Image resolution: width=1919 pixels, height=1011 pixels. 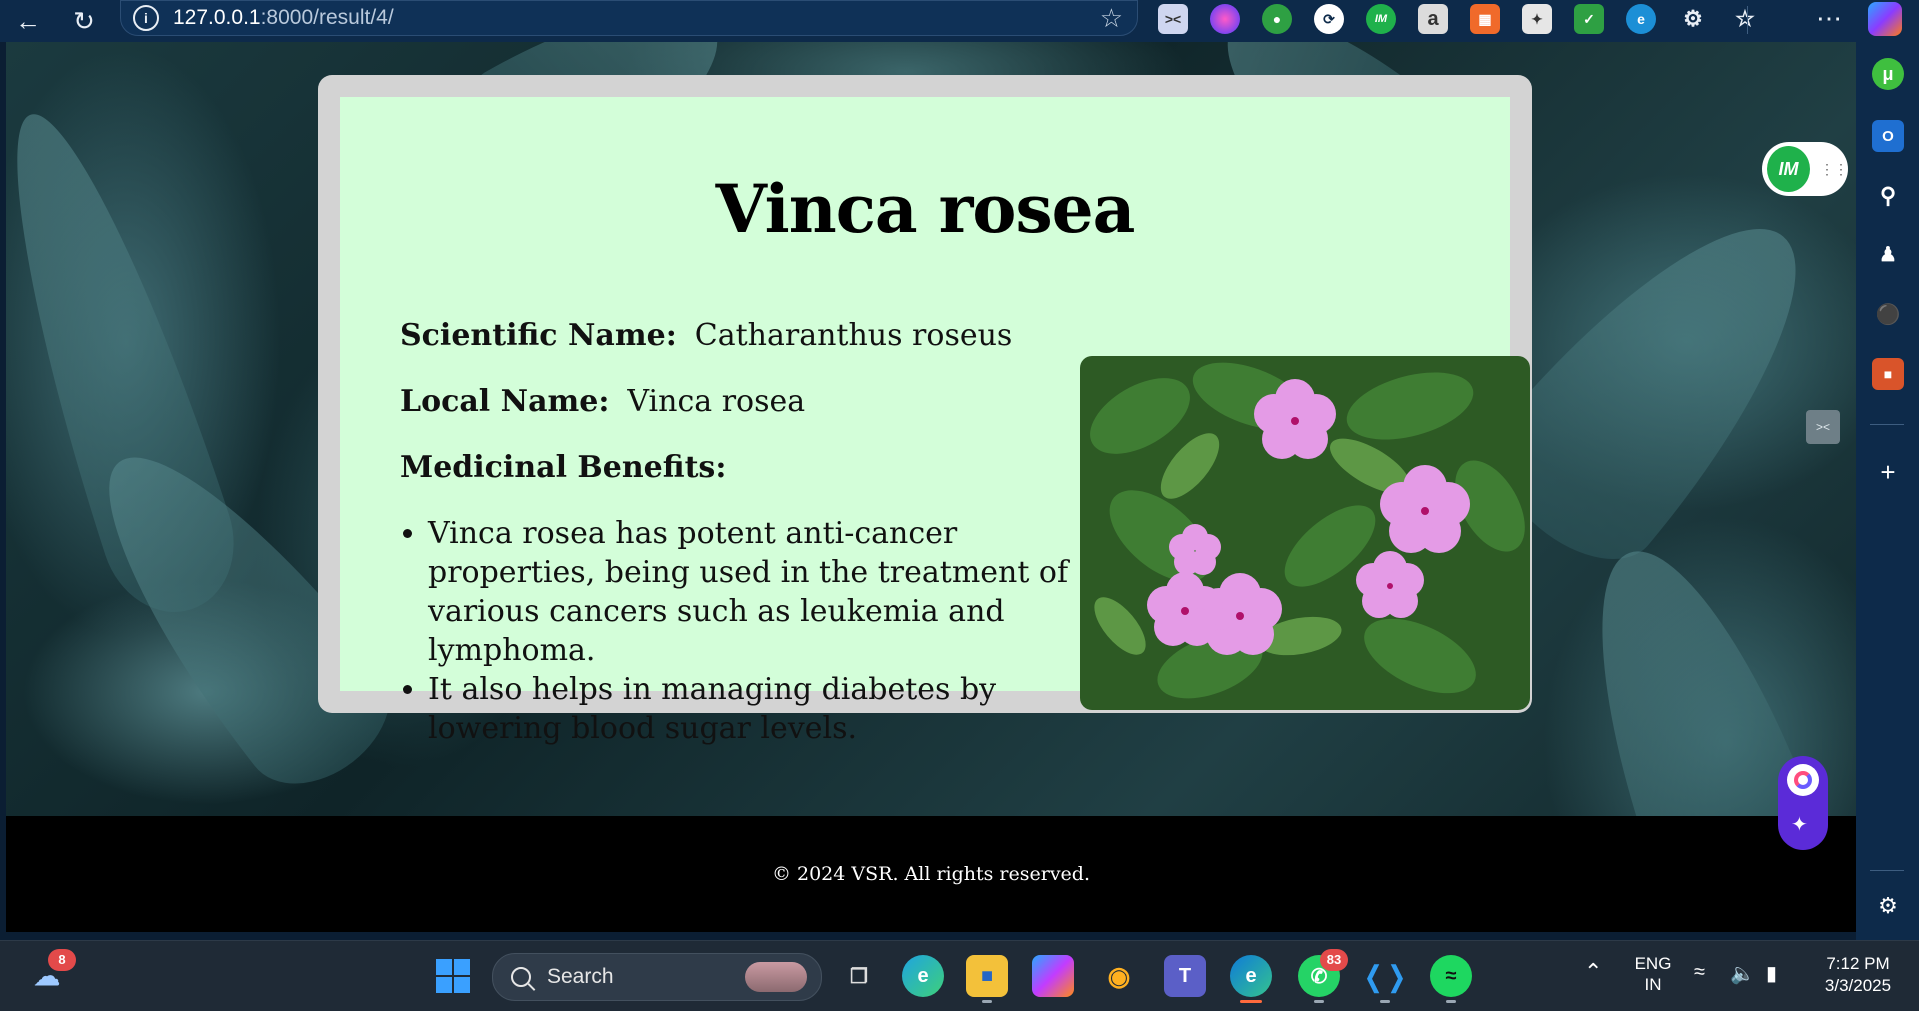 What do you see at coordinates (1653, 963) in the screenshot?
I see `language-top: ENG` at bounding box center [1653, 963].